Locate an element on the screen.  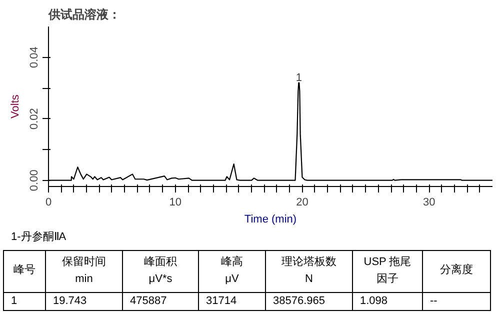
y-tick-label: 0.02 is located at coordinates (34, 119).